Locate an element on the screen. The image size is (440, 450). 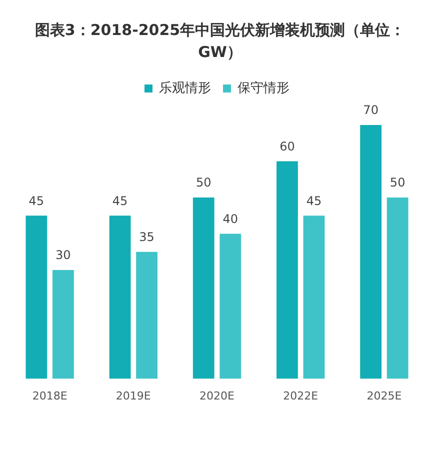
data-label: 35 is located at coordinates (146, 237).